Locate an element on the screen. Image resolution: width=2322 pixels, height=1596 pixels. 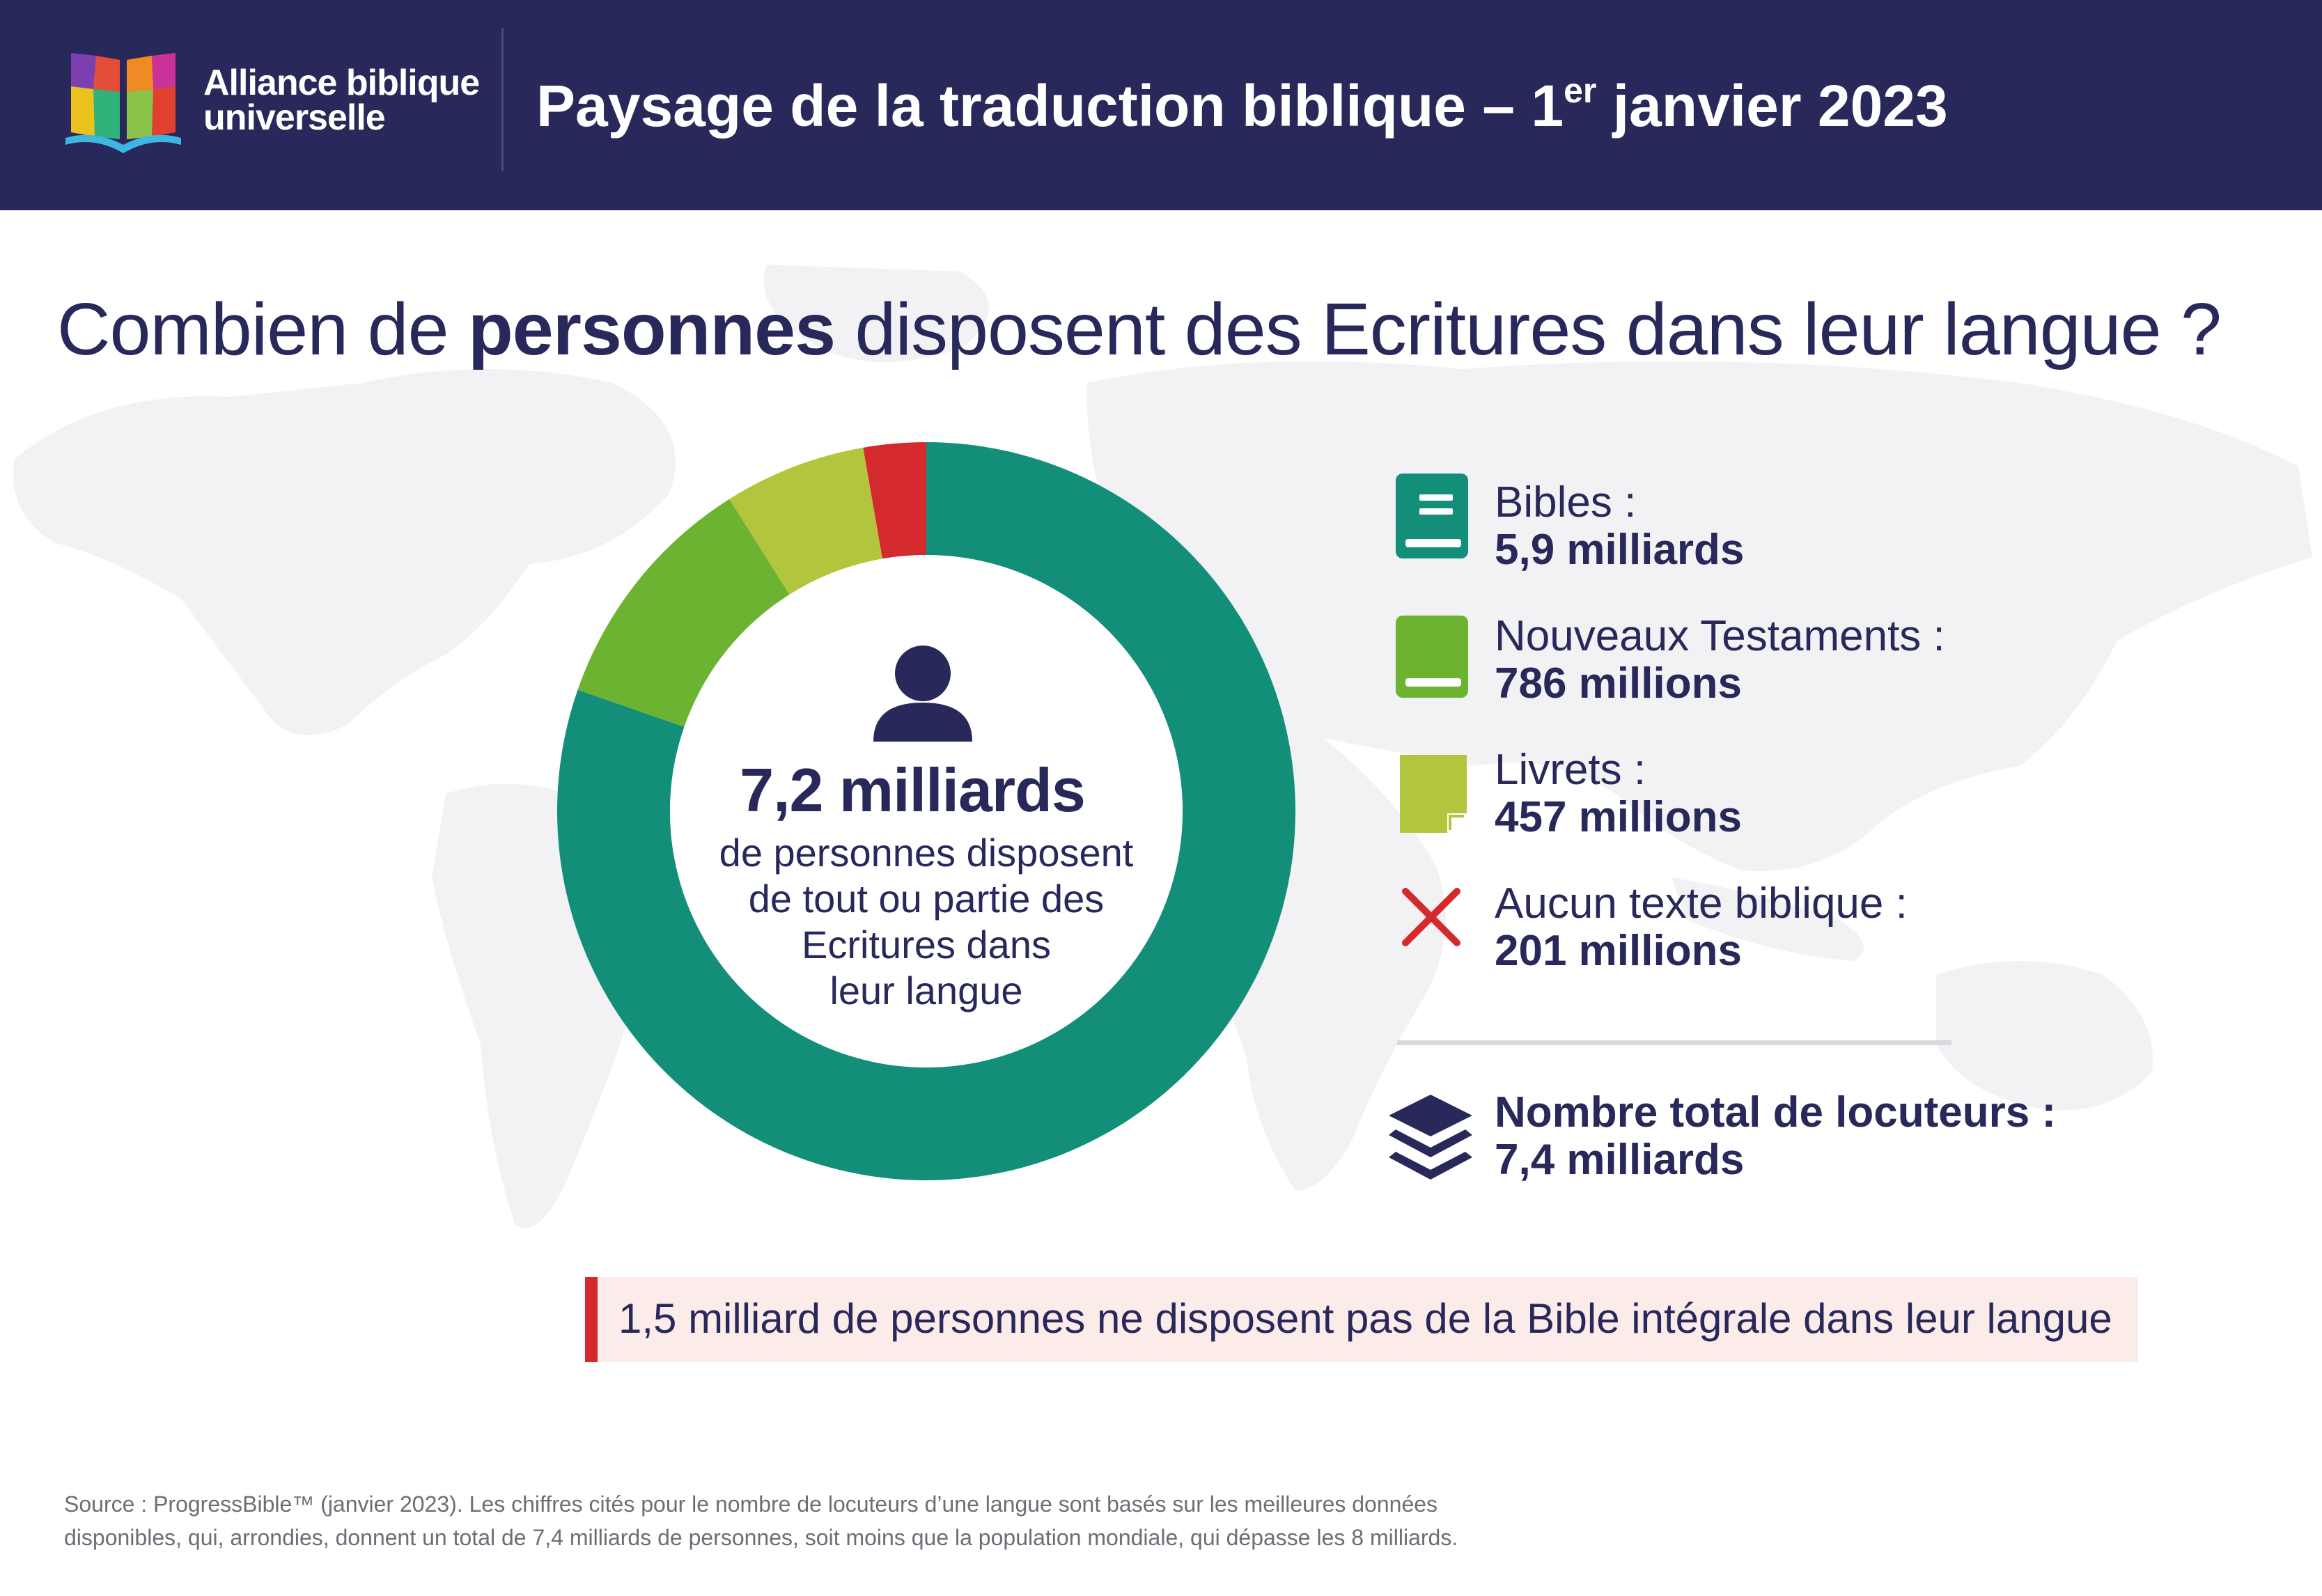
legend-label-livrets: Livrets : is located at coordinates (1570, 770).